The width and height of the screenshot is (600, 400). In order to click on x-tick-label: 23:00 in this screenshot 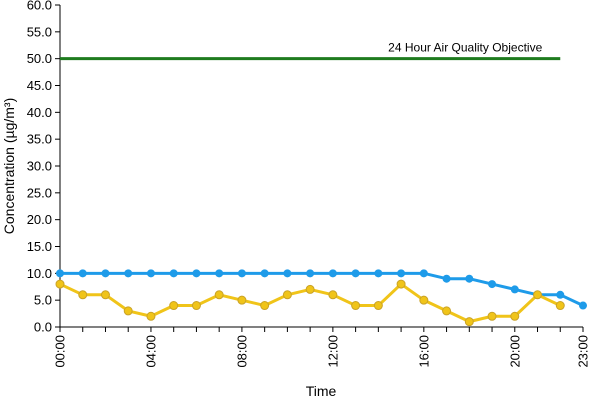, I will do `click(583, 351)`.